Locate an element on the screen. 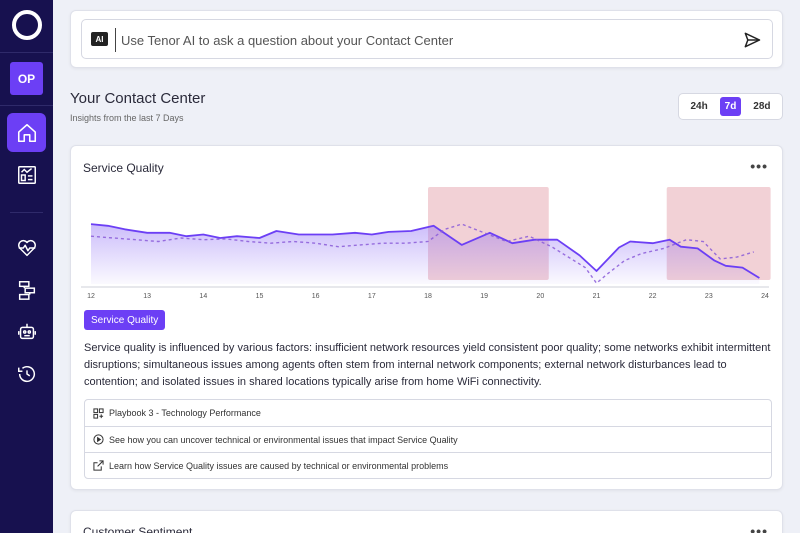 The width and height of the screenshot is (800, 533). history-icon is located at coordinates (26, 373).